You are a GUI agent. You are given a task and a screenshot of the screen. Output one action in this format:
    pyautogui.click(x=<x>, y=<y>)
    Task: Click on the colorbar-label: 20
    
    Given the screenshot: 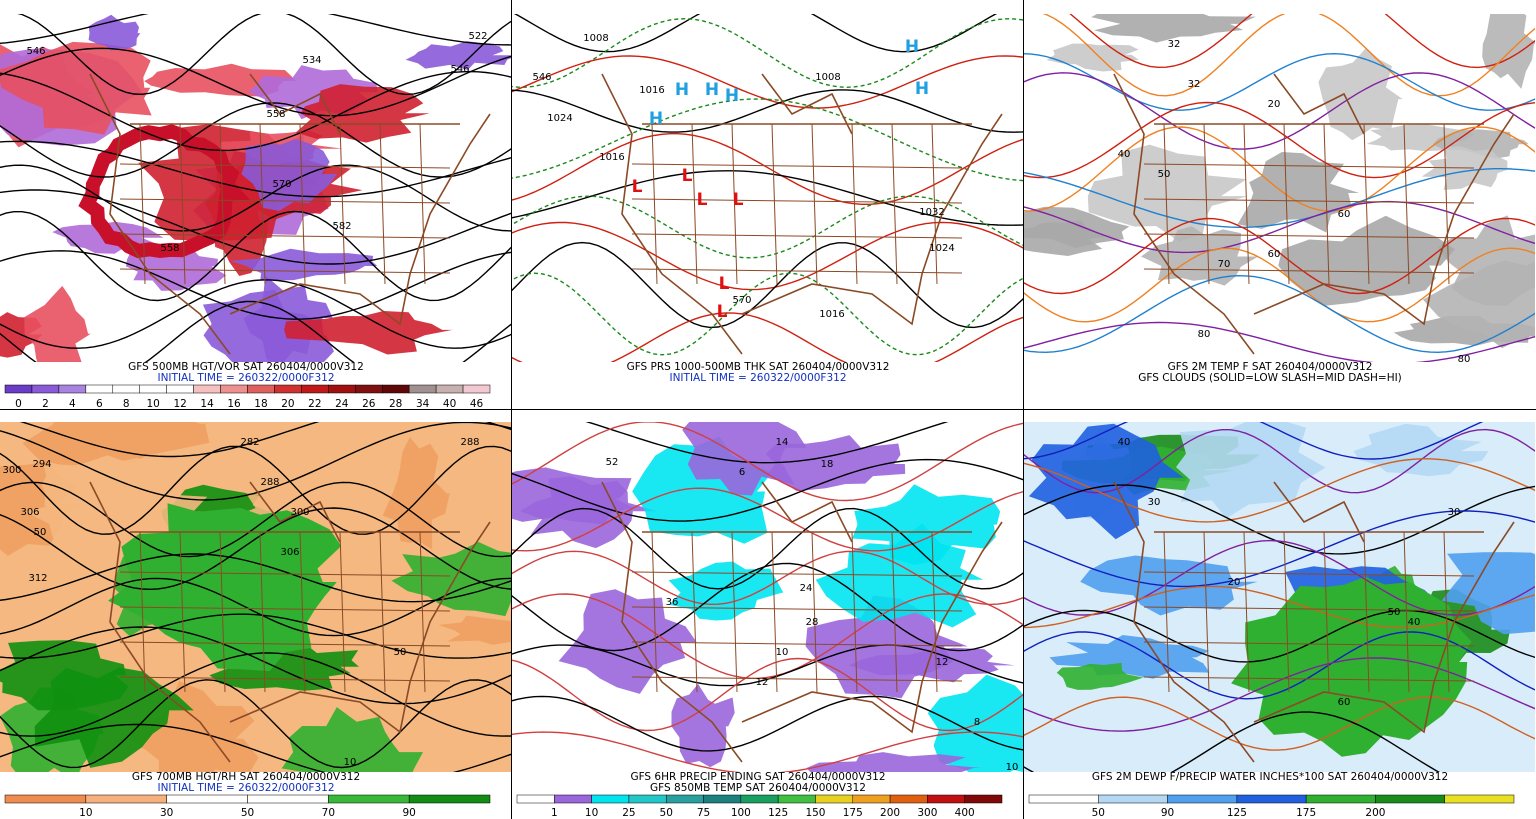 What is the action you would take?
    pyautogui.click(x=287, y=404)
    